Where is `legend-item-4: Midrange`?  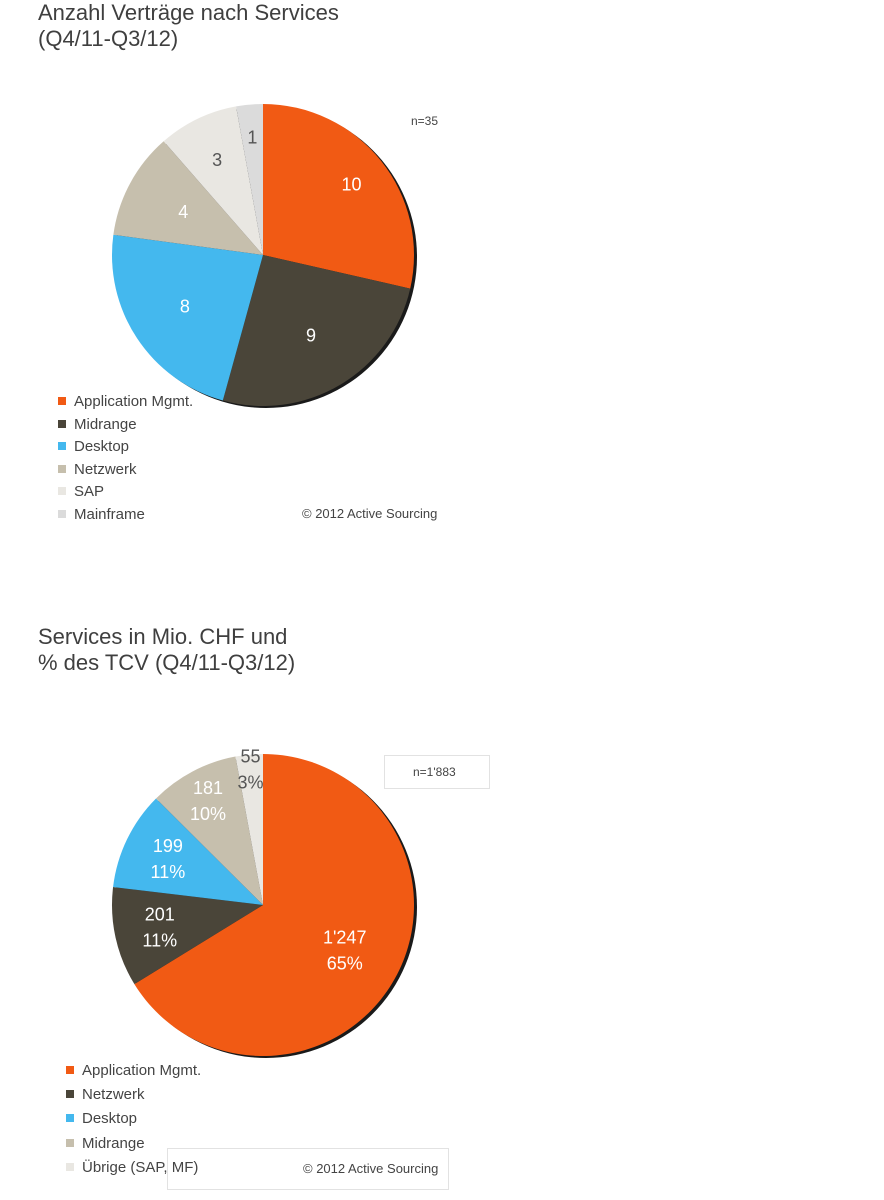
legend-item-4: Midrange is located at coordinates (133, 1144).